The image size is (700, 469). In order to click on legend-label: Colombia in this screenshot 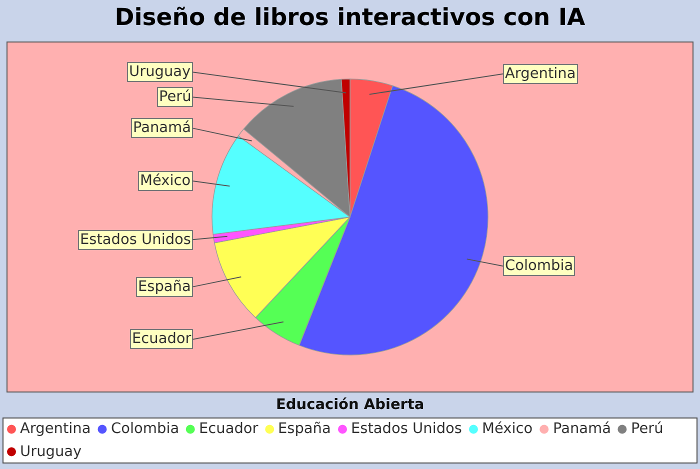, I will do `click(145, 429)`.